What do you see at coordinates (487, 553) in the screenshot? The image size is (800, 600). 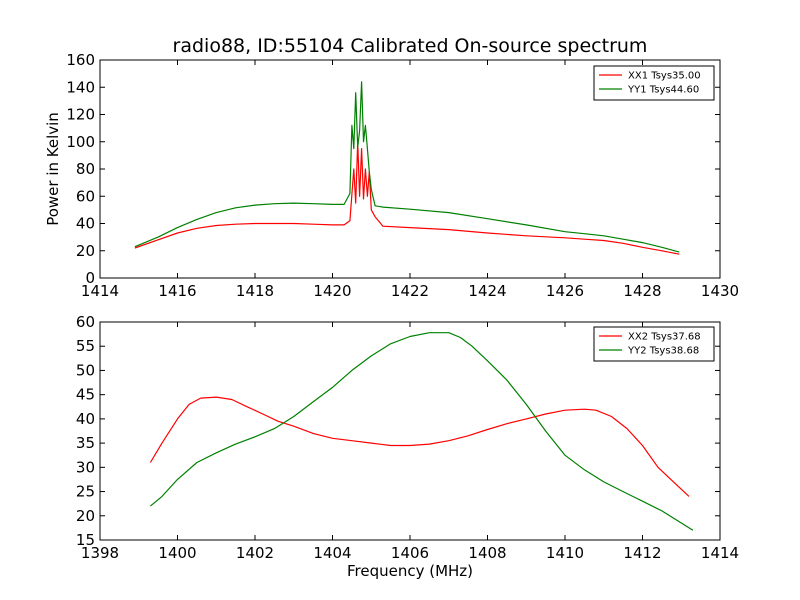 I see `x-tick-label: 1408` at bounding box center [487, 553].